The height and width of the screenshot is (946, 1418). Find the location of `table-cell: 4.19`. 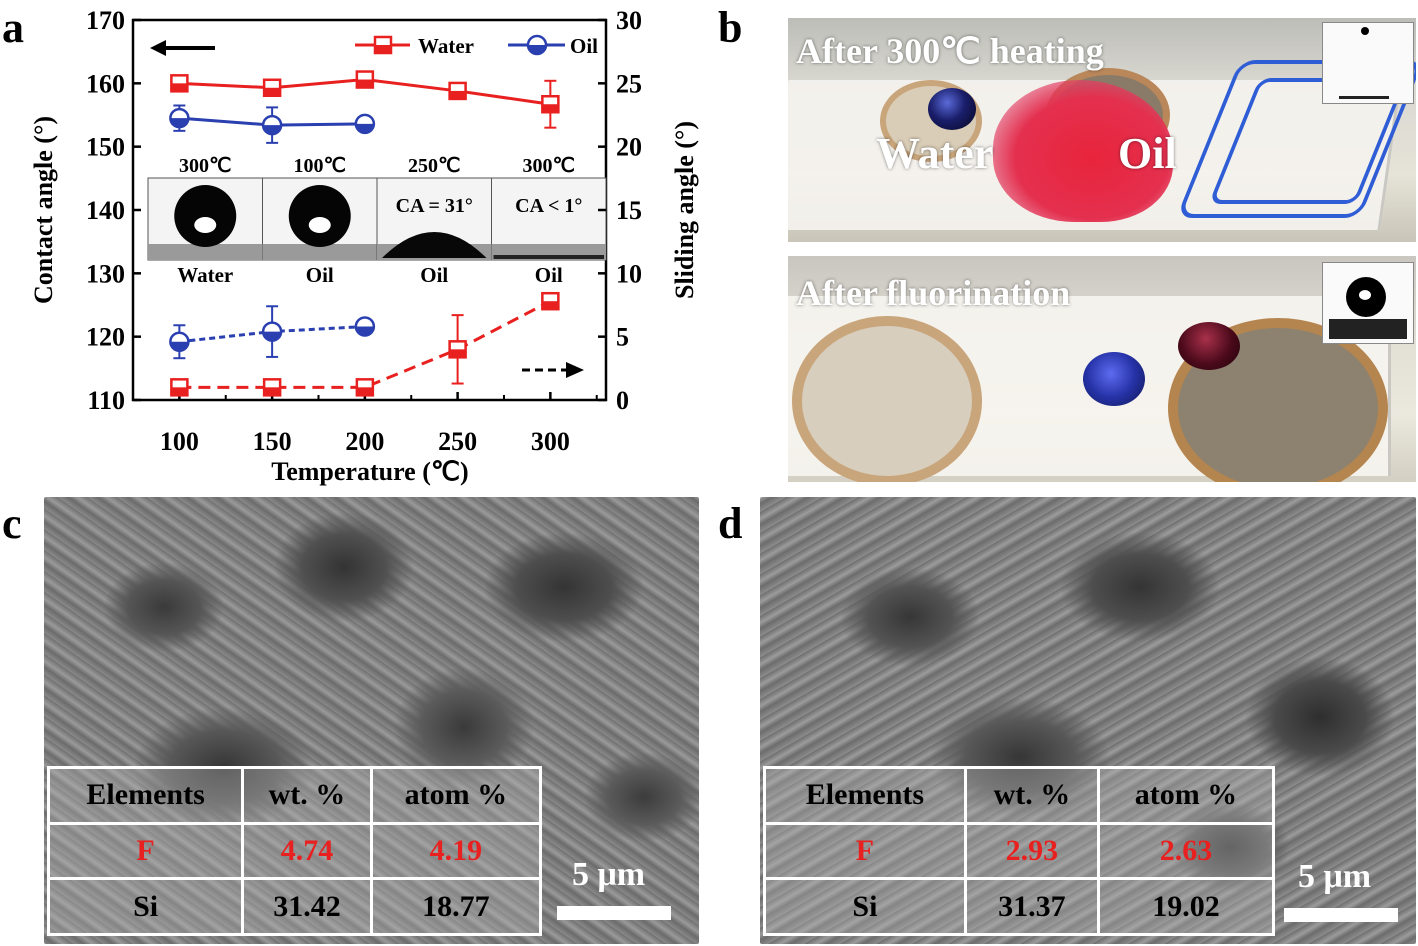

table-cell: 4.19 is located at coordinates (456, 851).